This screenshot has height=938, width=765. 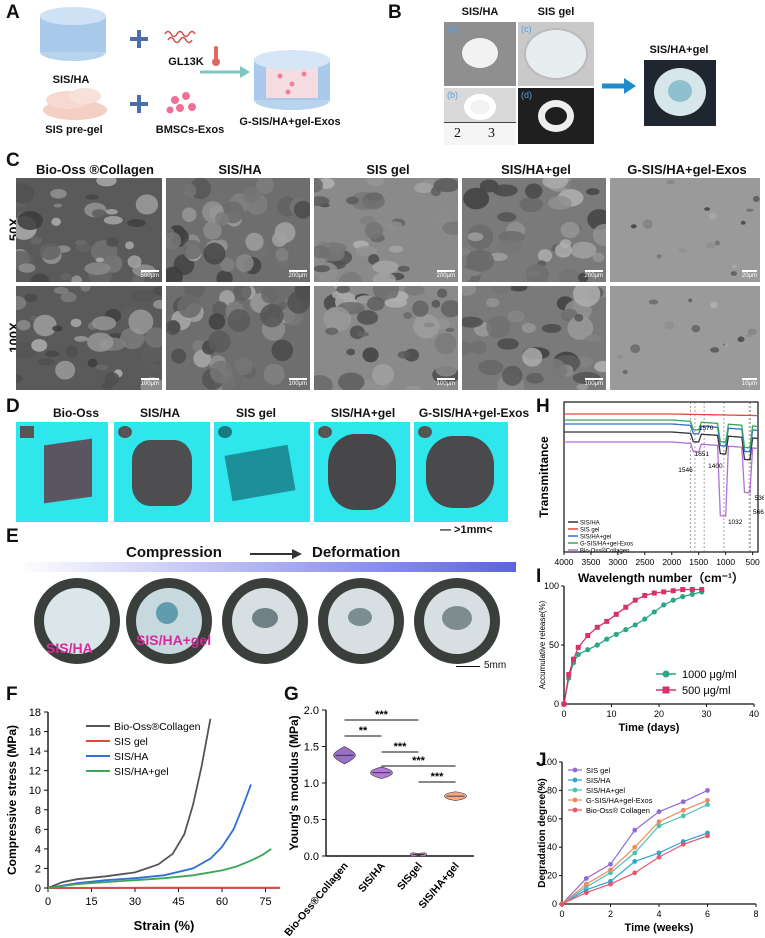 I want to click on h-frame, so click(x=661, y=477).